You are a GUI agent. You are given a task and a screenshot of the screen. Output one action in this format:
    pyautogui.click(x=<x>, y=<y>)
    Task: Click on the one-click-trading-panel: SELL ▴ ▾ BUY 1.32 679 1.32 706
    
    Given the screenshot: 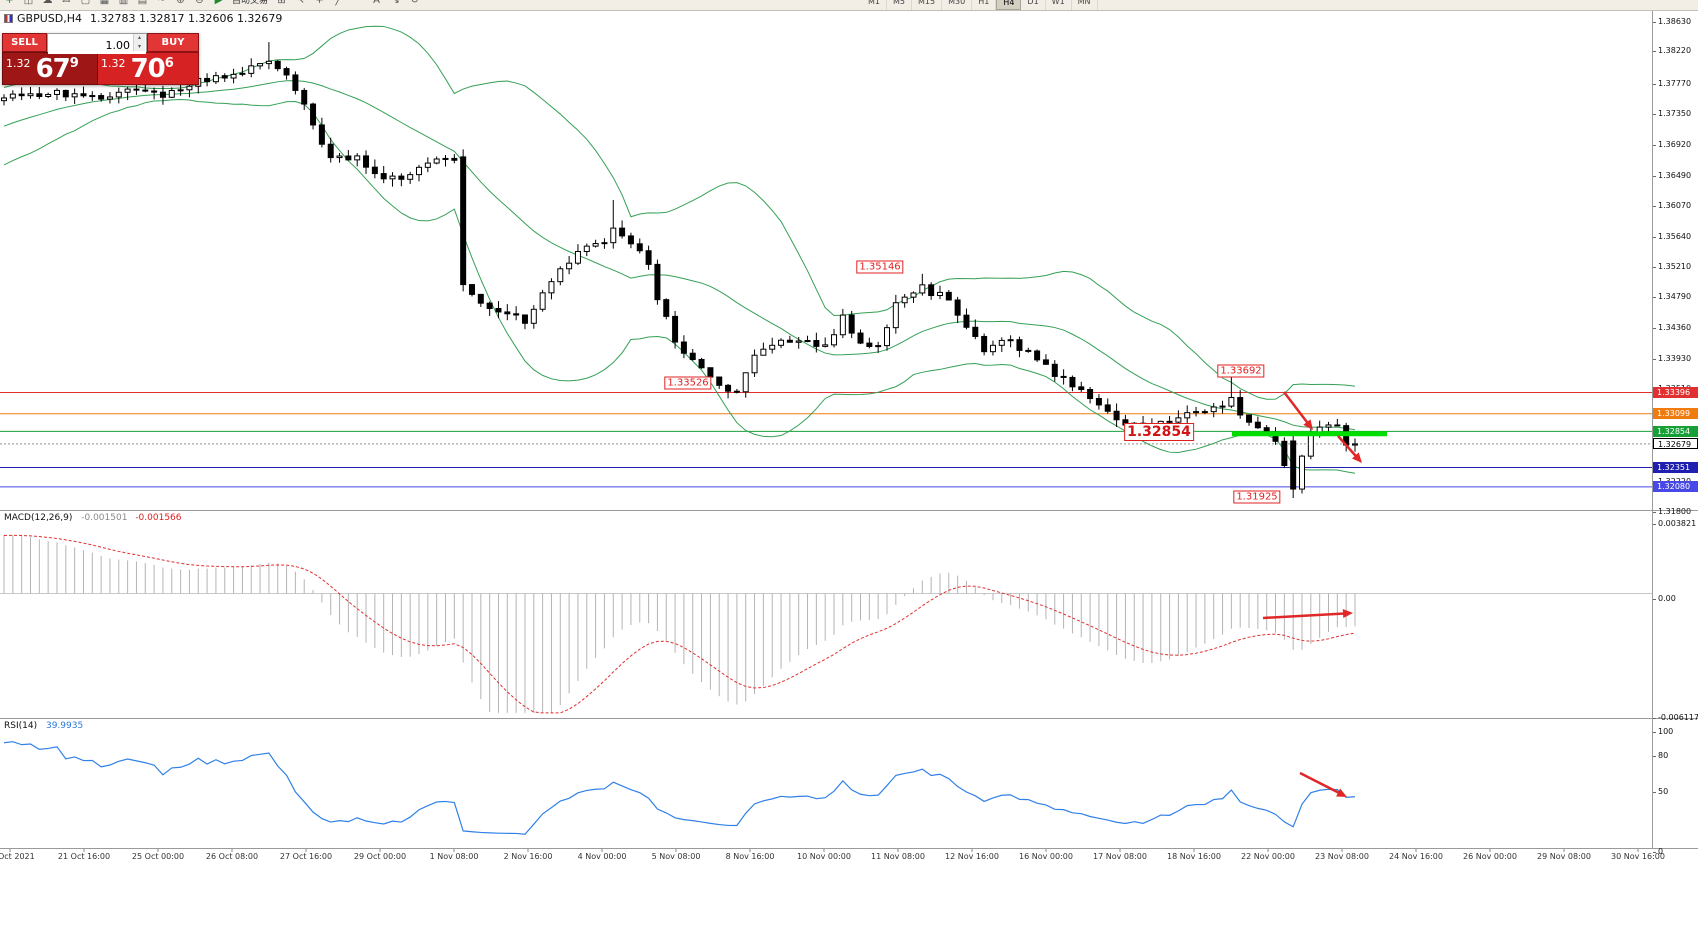 What is the action you would take?
    pyautogui.click(x=100, y=59)
    